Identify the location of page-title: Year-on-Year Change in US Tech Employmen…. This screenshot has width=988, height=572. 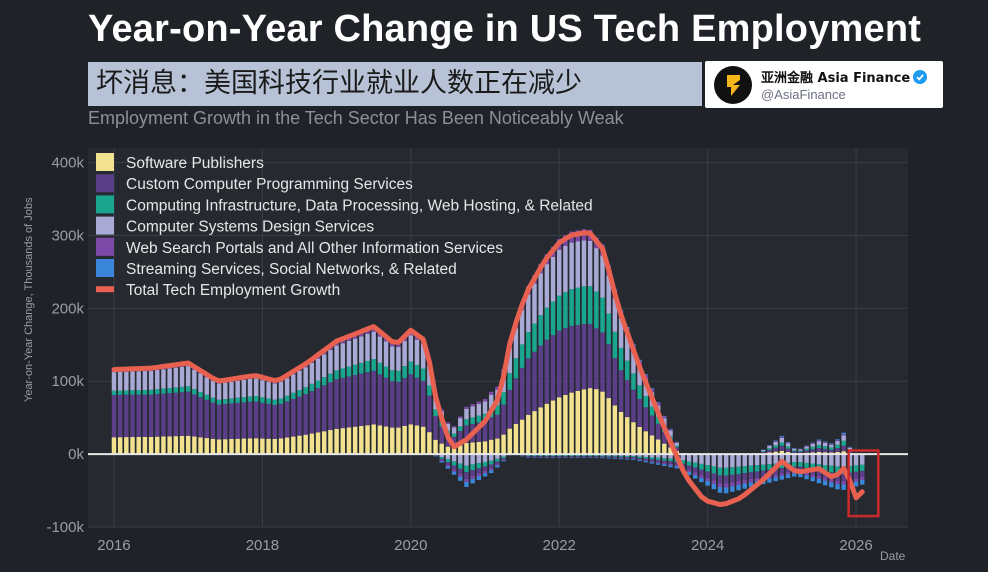
(505, 29).